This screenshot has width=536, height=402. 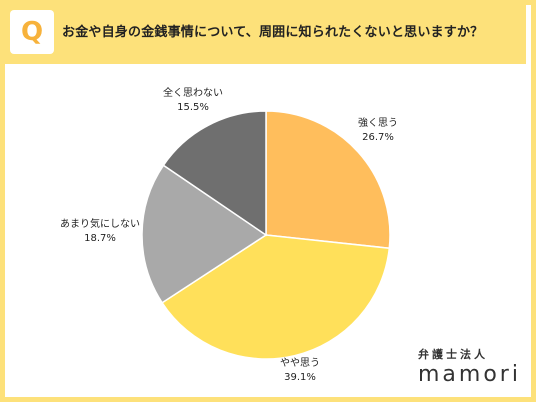 I want to click on question-badge-letter: Q, so click(x=32, y=32).